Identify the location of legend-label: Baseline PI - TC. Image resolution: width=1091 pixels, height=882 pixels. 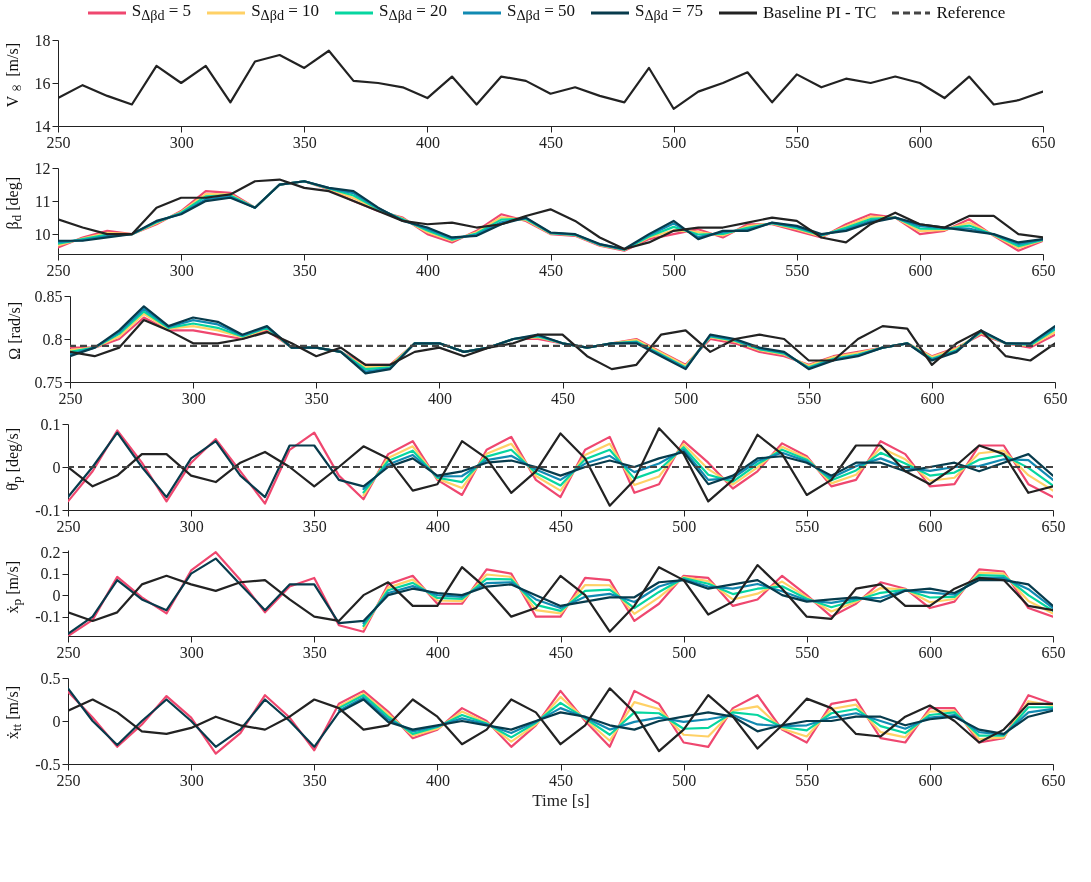
(819, 13).